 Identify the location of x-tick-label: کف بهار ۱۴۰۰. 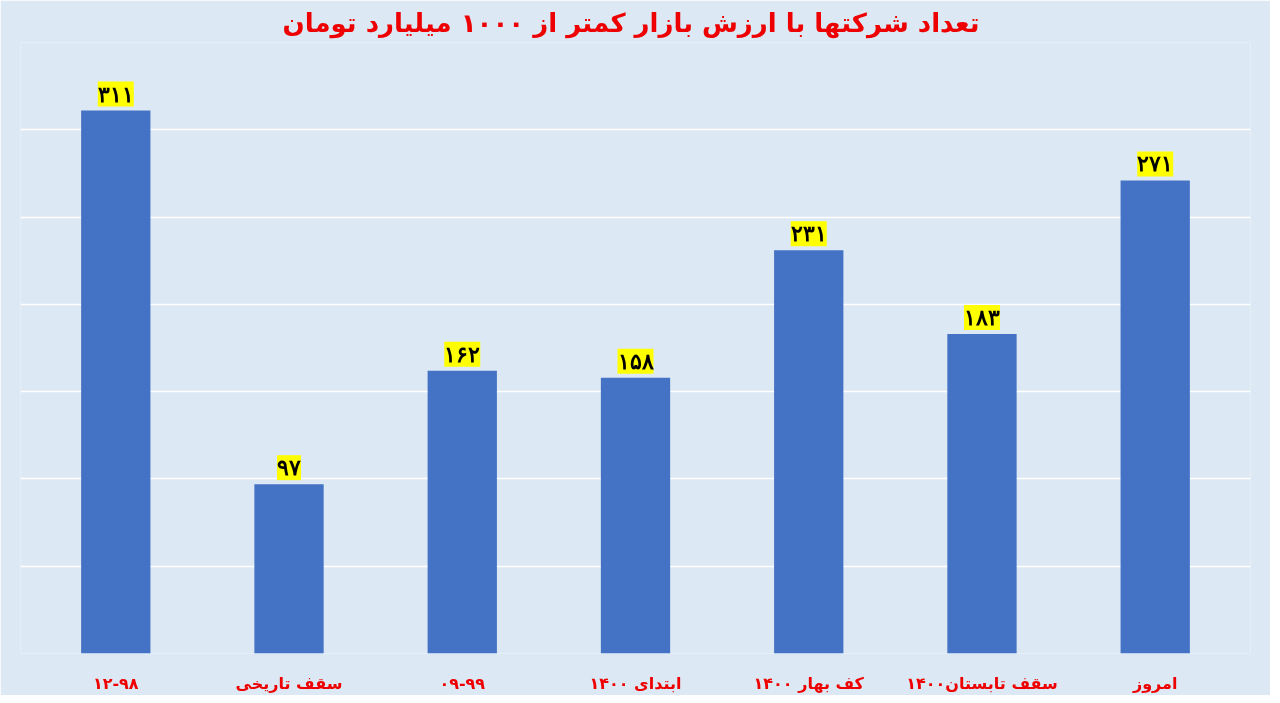
(809, 683).